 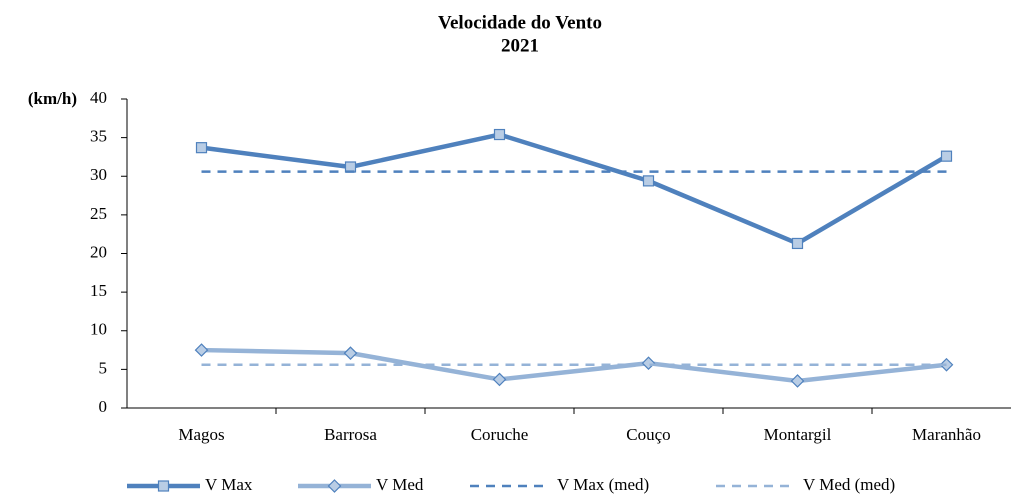 What do you see at coordinates (400, 484) in the screenshot?
I see `legend-label: V Med` at bounding box center [400, 484].